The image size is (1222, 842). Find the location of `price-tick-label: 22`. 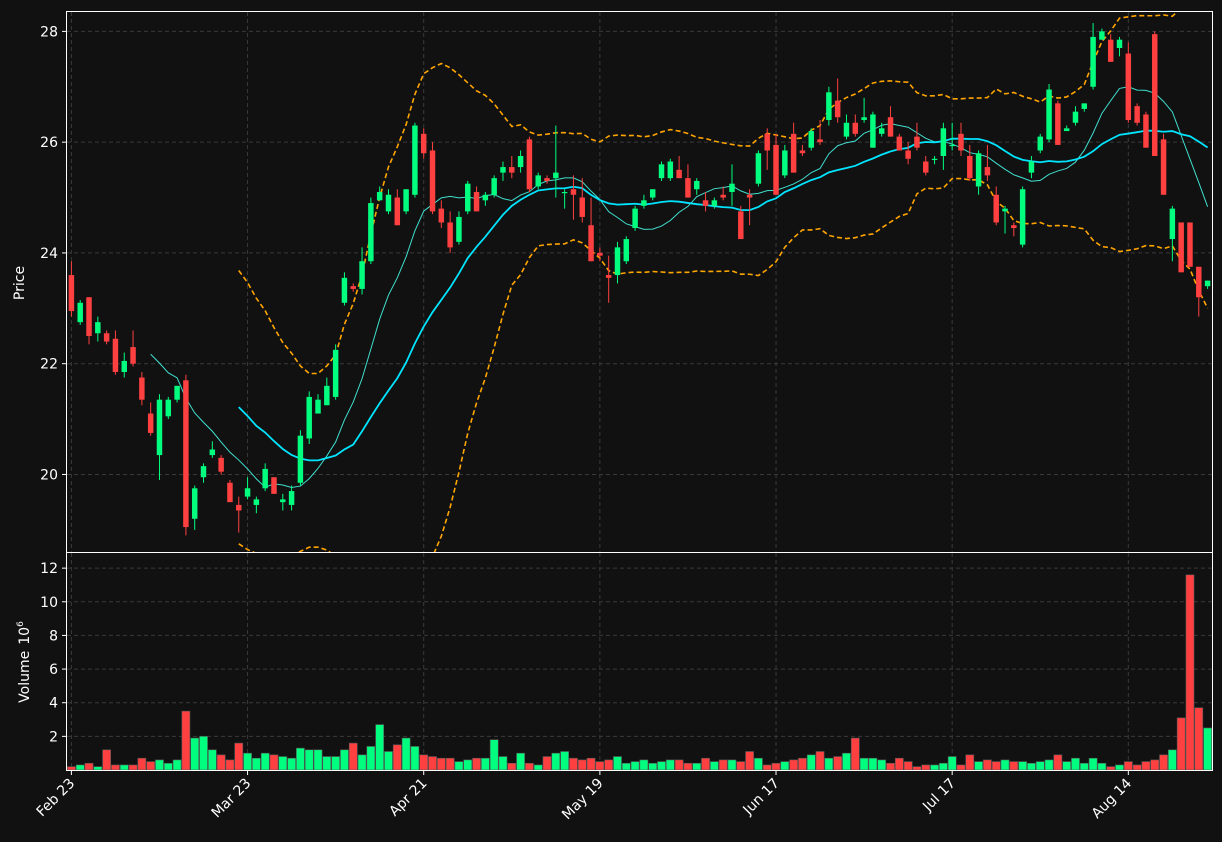

price-tick-label: 22 is located at coordinates (49, 365).